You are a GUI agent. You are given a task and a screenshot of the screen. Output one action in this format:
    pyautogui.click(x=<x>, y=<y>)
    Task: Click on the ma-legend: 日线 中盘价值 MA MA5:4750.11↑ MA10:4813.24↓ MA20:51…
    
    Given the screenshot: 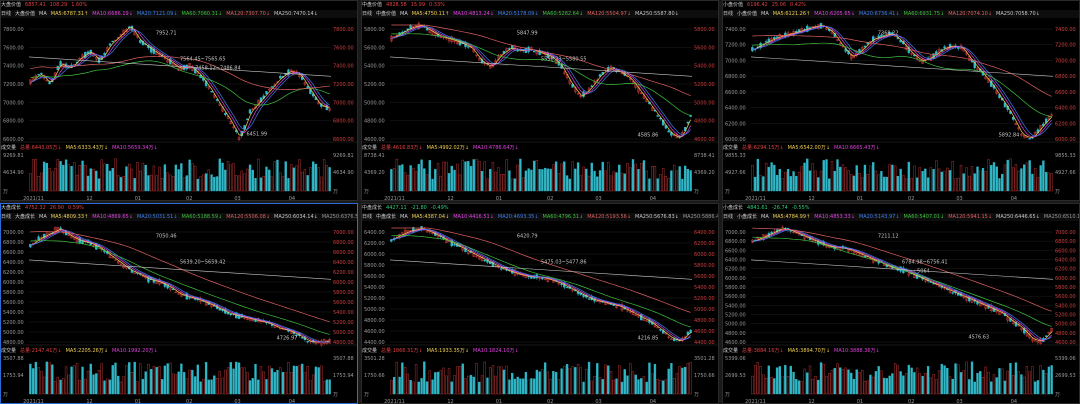 What is the action you would take?
    pyautogui.click(x=540, y=14)
    